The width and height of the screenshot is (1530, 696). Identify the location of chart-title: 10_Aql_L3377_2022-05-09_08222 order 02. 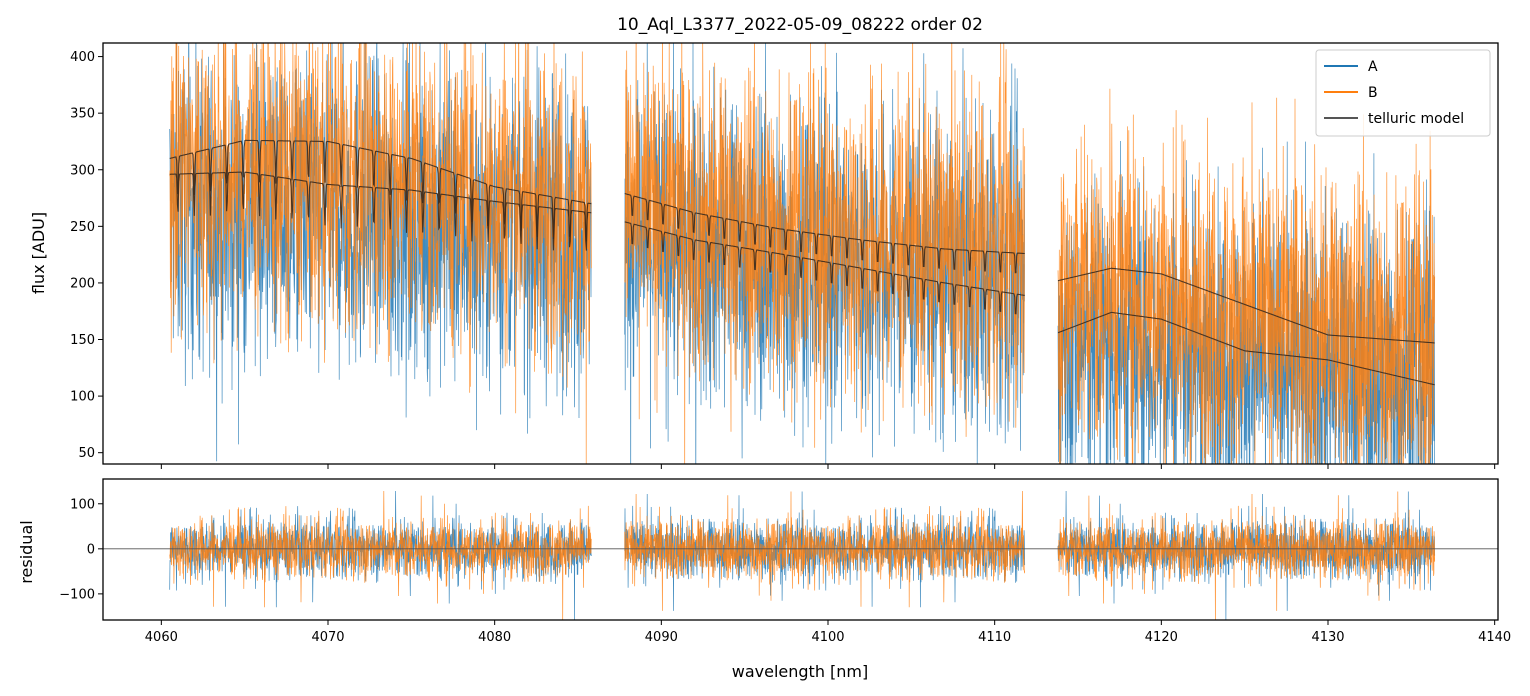
(800, 25).